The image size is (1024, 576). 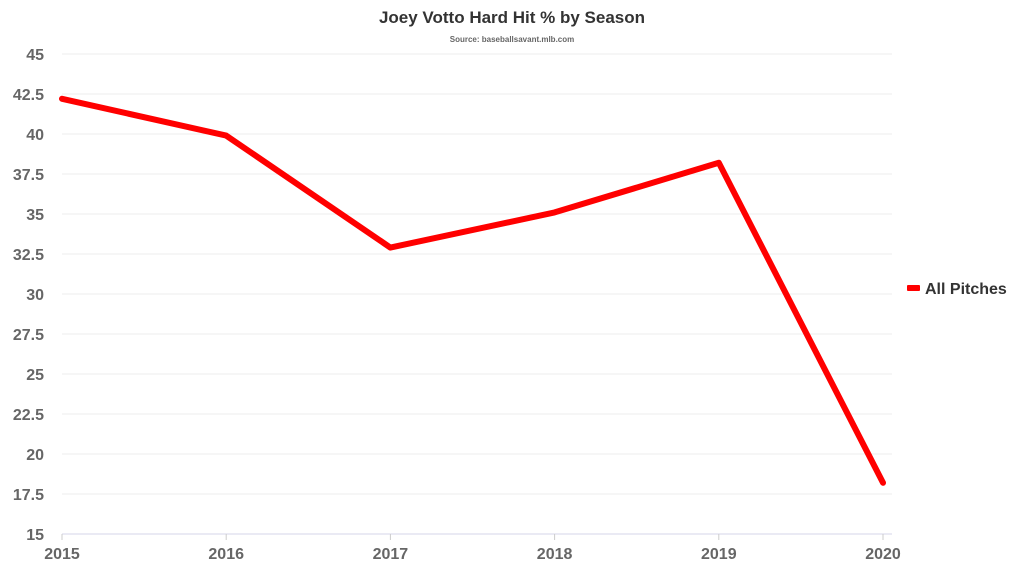 What do you see at coordinates (28, 175) in the screenshot?
I see `y-tick-label: 37.5` at bounding box center [28, 175].